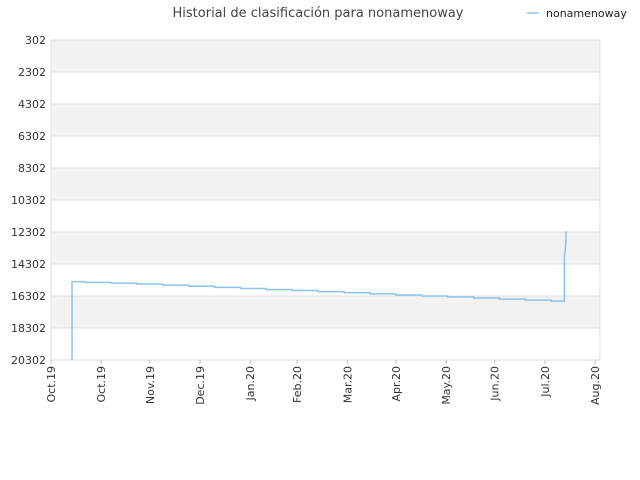 This screenshot has width=640, height=480. Describe the element at coordinates (595, 385) in the screenshot. I see `x-tick-label: Aug.20` at that location.